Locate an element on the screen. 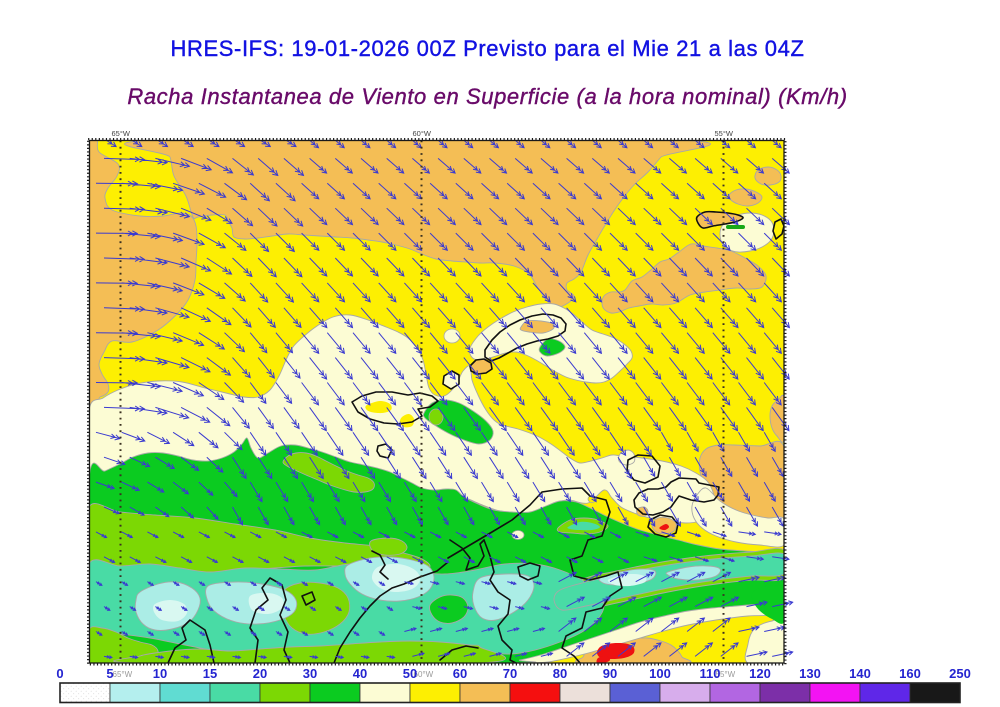 The width and height of the screenshot is (1000, 707). svg-text: 10 is located at coordinates (160, 673).